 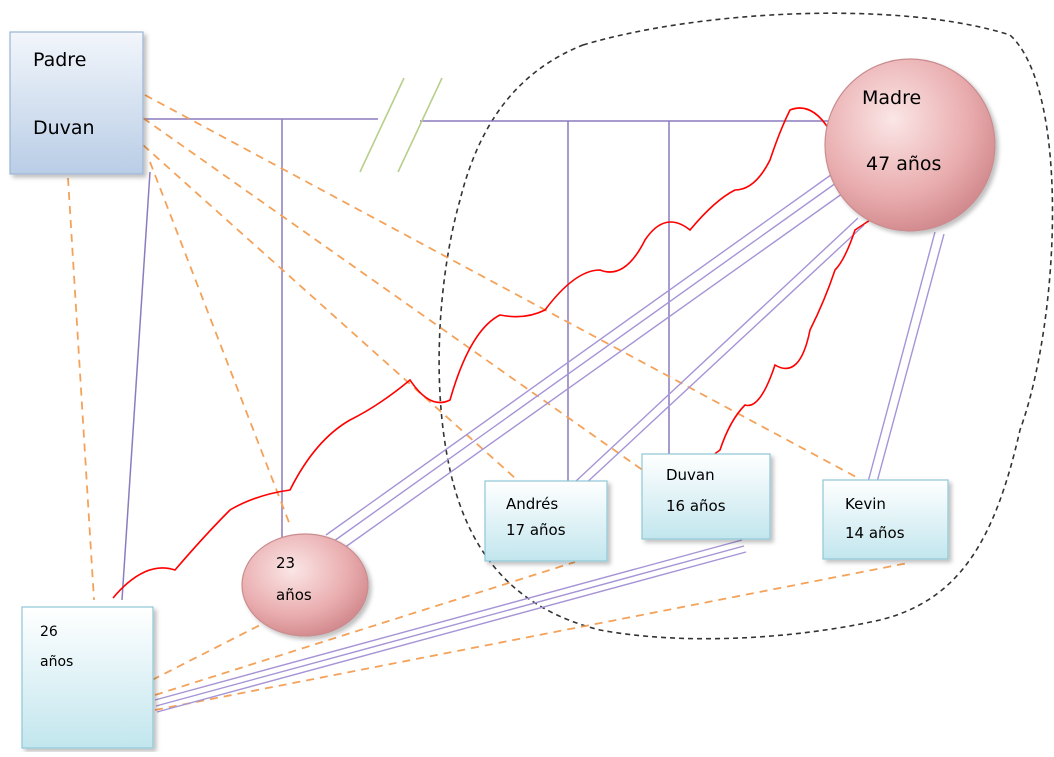 What do you see at coordinates (64, 128) in the screenshot?
I see `node-padre-line2: Duvan` at bounding box center [64, 128].